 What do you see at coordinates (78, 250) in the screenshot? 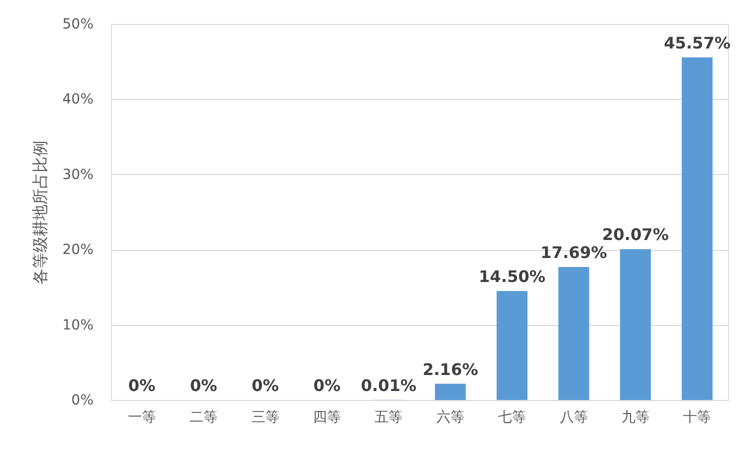
I see `y-tick-label: 20%` at bounding box center [78, 250].